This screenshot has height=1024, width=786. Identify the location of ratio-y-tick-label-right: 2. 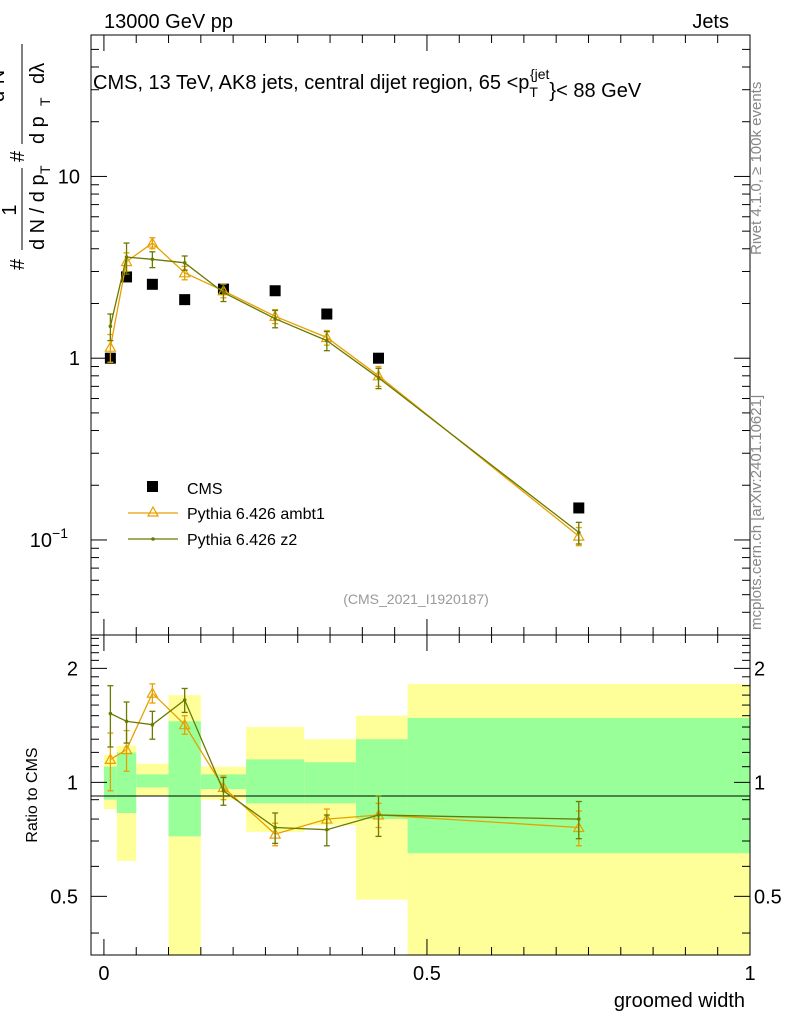
(759, 669).